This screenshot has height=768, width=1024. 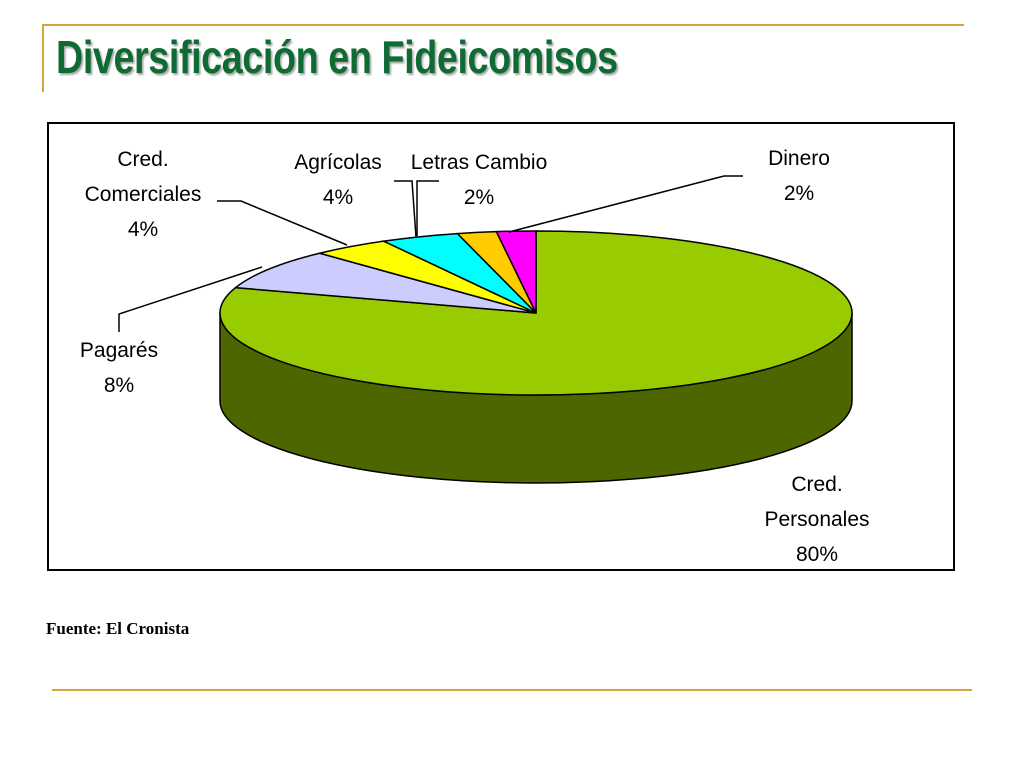 What do you see at coordinates (479, 197) in the screenshot?
I see `slice-value-label-4: 2%` at bounding box center [479, 197].